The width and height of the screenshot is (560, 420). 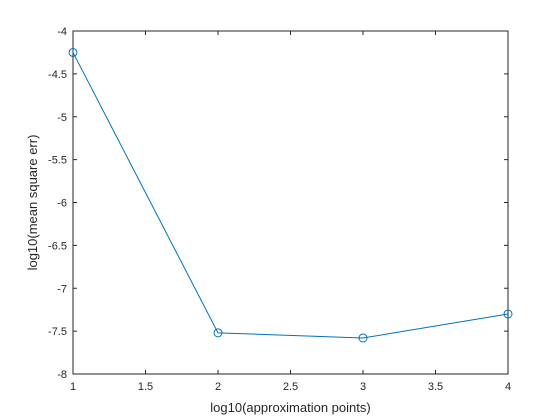 I want to click on y-tick-label: -4.5, so click(x=57, y=75).